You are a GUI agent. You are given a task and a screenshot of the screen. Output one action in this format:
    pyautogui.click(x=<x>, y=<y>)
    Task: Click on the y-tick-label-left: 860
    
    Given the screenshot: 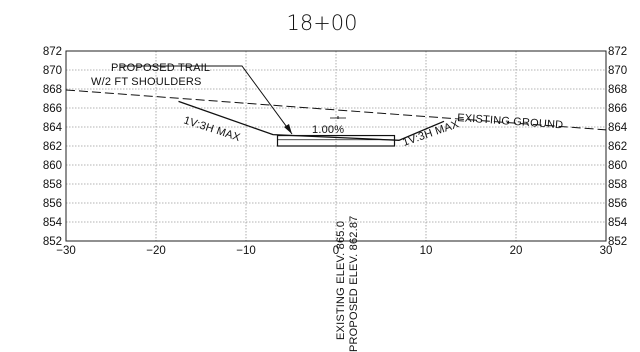 What is the action you would take?
    pyautogui.click(x=52, y=166)
    